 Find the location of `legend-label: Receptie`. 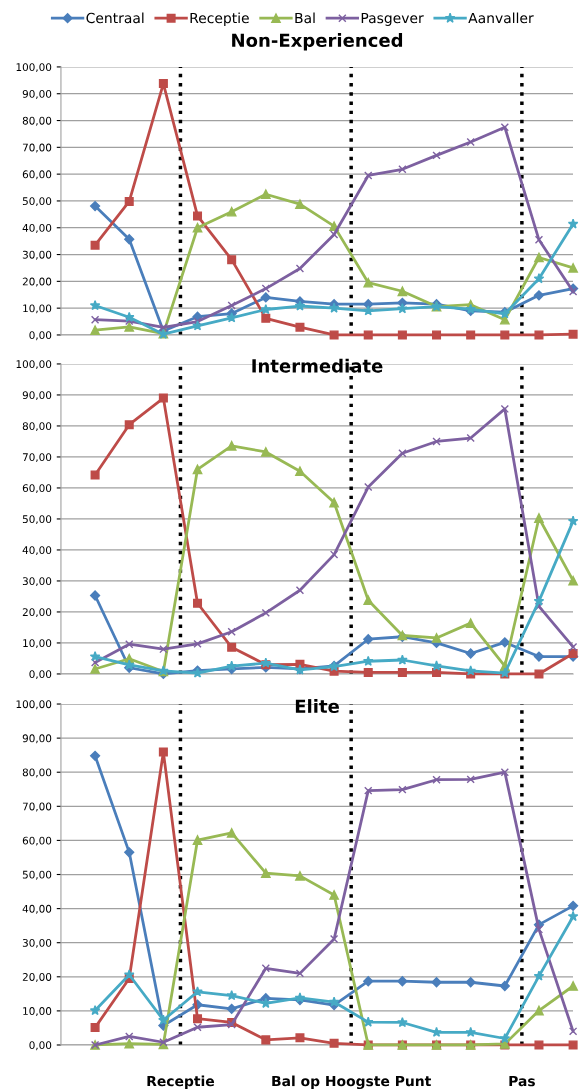

legend-label: Receptie is located at coordinates (219, 19).